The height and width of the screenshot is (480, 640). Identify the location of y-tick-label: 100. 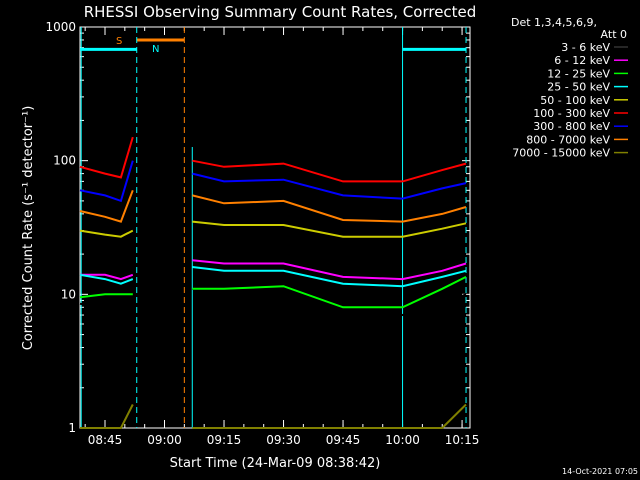
(64, 161).